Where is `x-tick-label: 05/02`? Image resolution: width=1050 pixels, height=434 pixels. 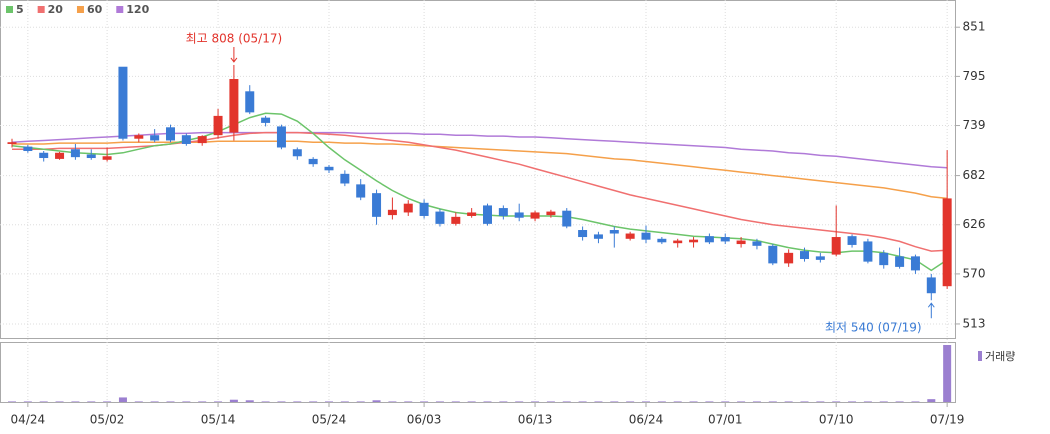
x-tick-label: 05/02 is located at coordinates (107, 420).